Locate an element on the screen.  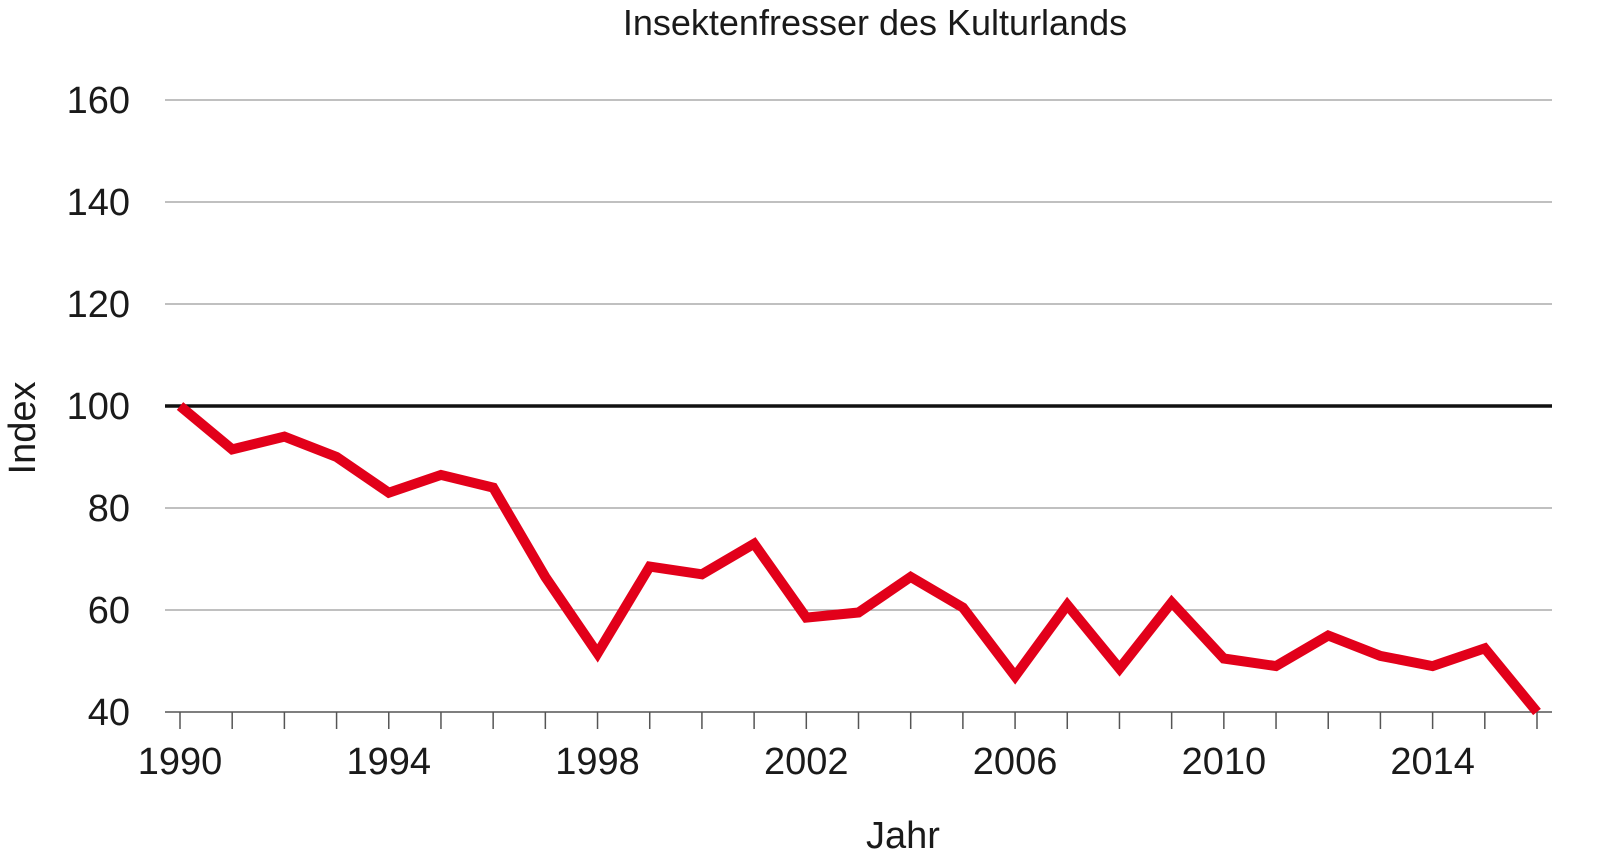
x-axis-title: Jahr is located at coordinates (903, 834).